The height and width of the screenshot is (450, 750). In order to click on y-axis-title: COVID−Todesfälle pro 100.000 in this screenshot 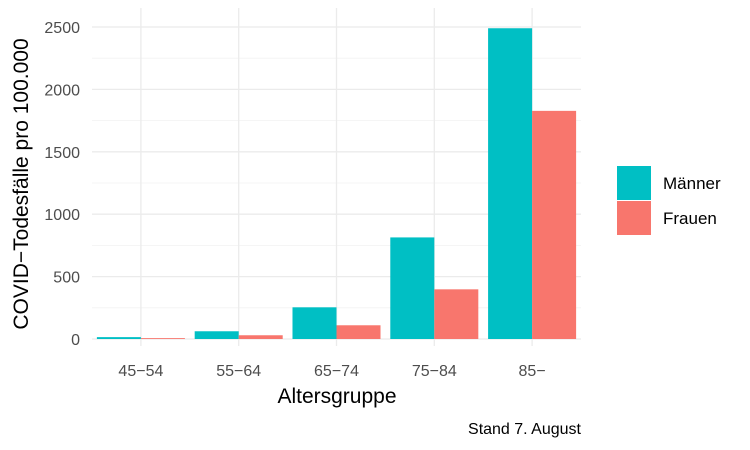, I will do `click(21, 183)`.